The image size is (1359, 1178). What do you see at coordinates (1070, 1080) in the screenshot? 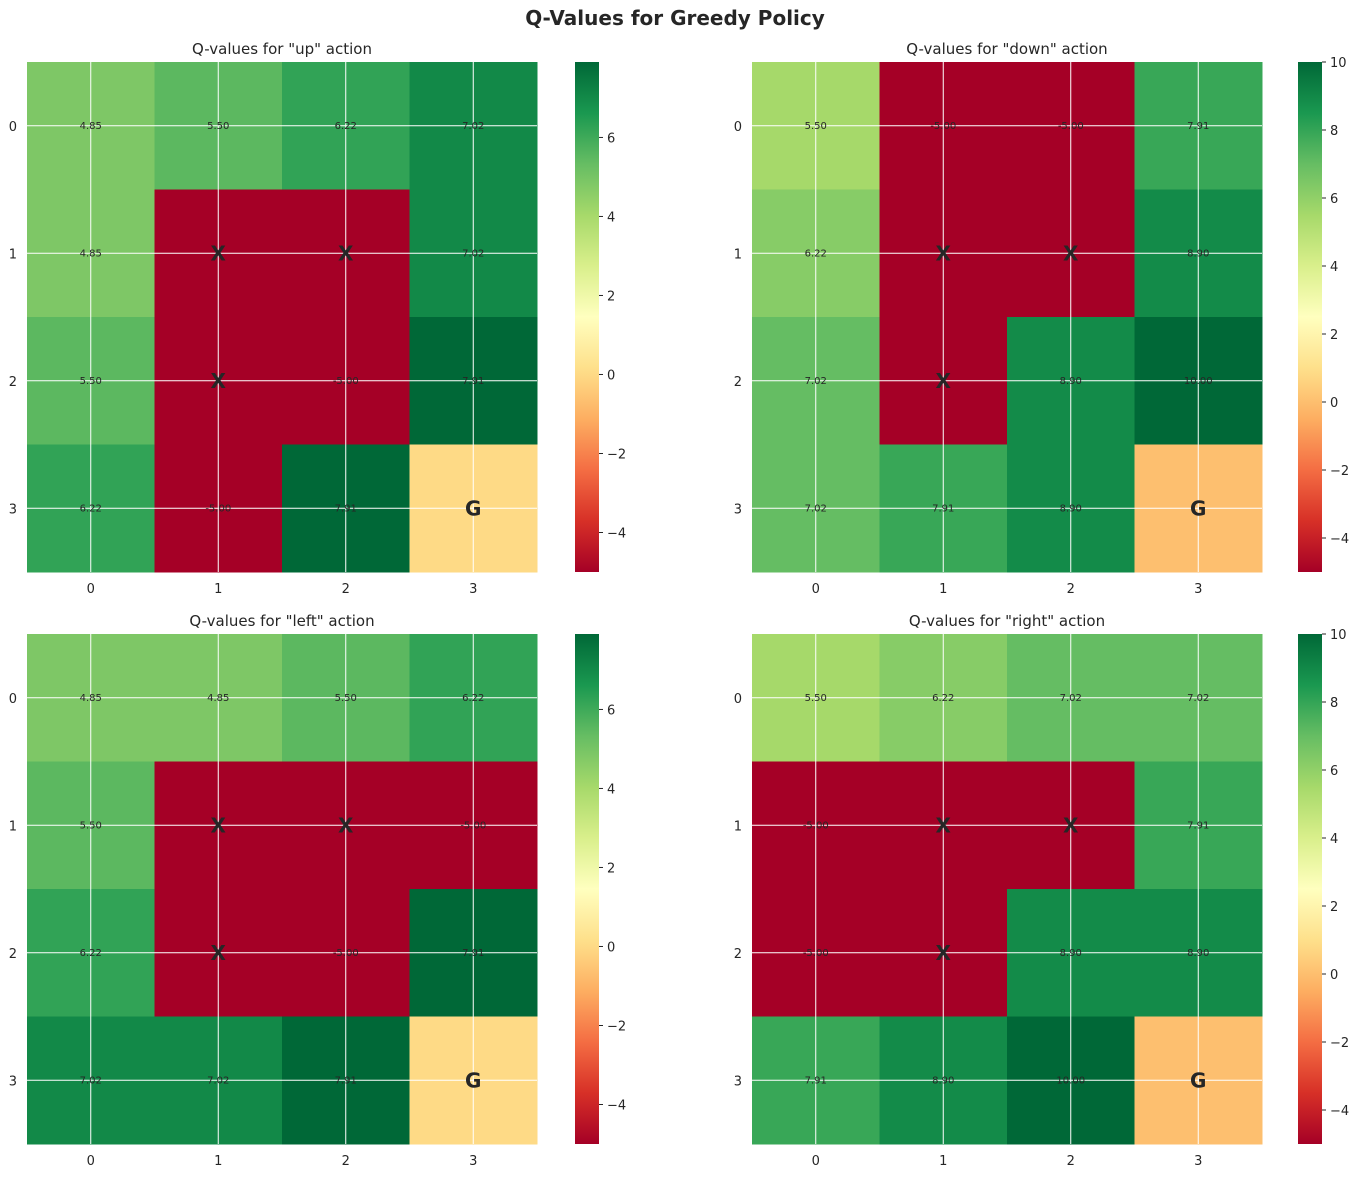
I see `cell-value-label: 10.00` at bounding box center [1070, 1080].